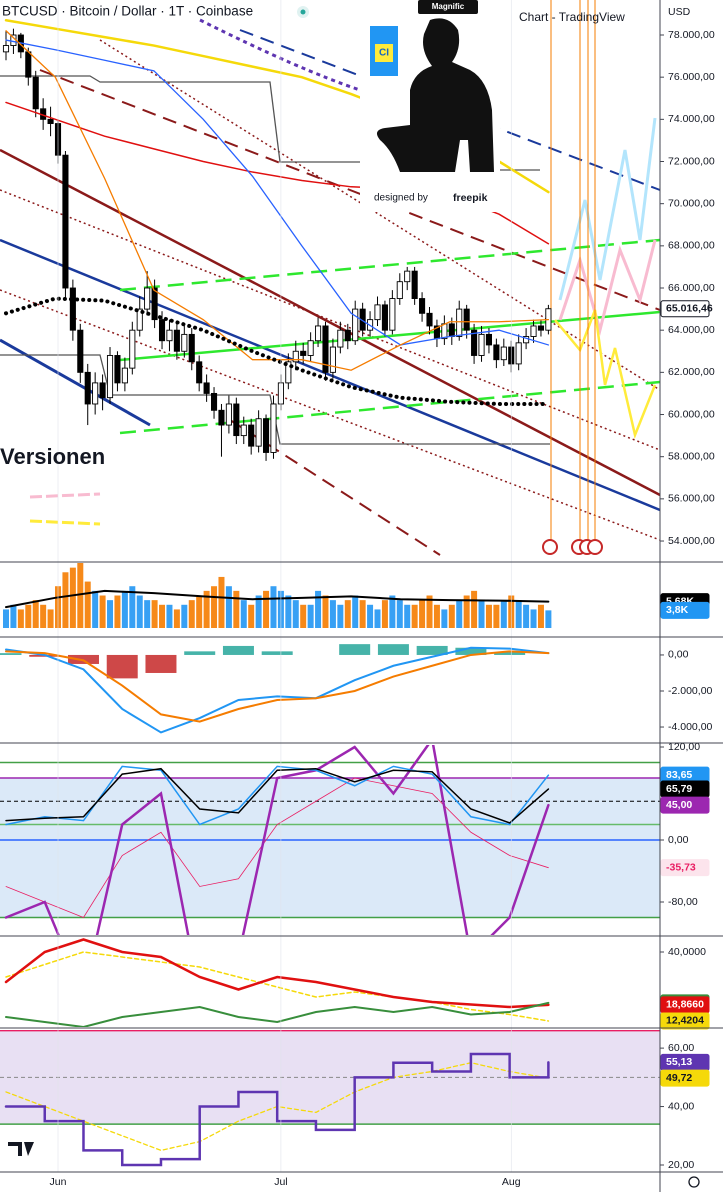 The image size is (723, 1197). What do you see at coordinates (691, 372) in the screenshot?
I see `y-tick-label: 62.000,00` at bounding box center [691, 372].